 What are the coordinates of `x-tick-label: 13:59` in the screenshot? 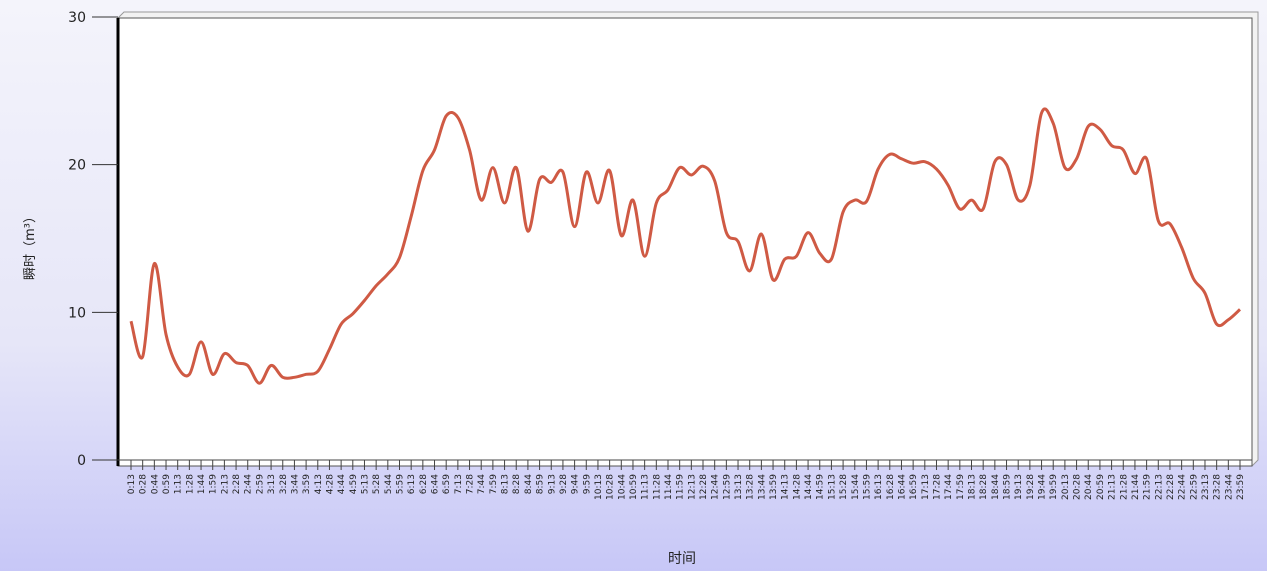 It's located at (774, 487).